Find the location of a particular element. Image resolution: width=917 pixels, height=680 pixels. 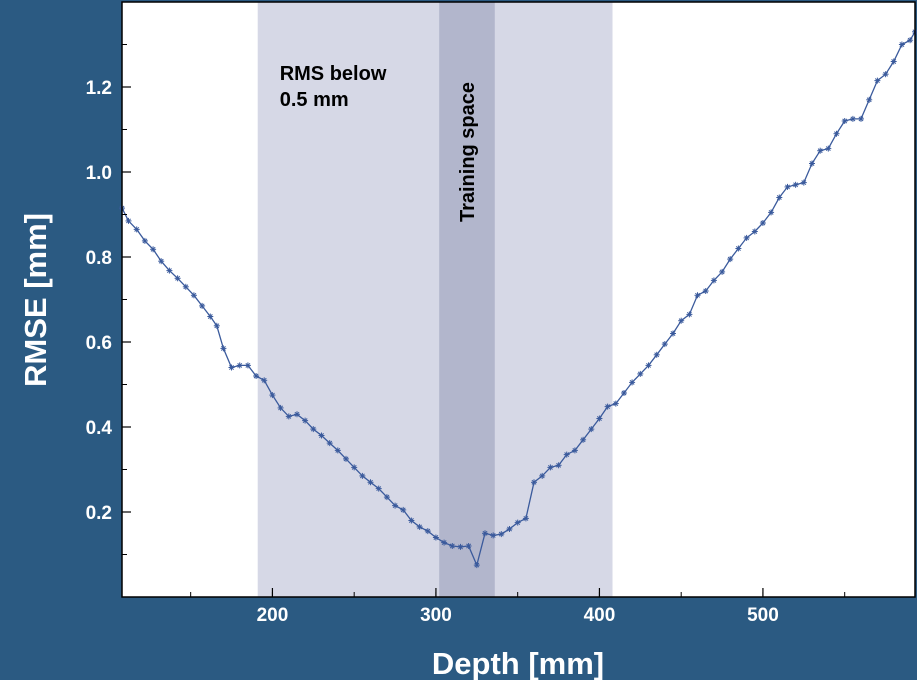

x-tick-label: 200 is located at coordinates (273, 615).